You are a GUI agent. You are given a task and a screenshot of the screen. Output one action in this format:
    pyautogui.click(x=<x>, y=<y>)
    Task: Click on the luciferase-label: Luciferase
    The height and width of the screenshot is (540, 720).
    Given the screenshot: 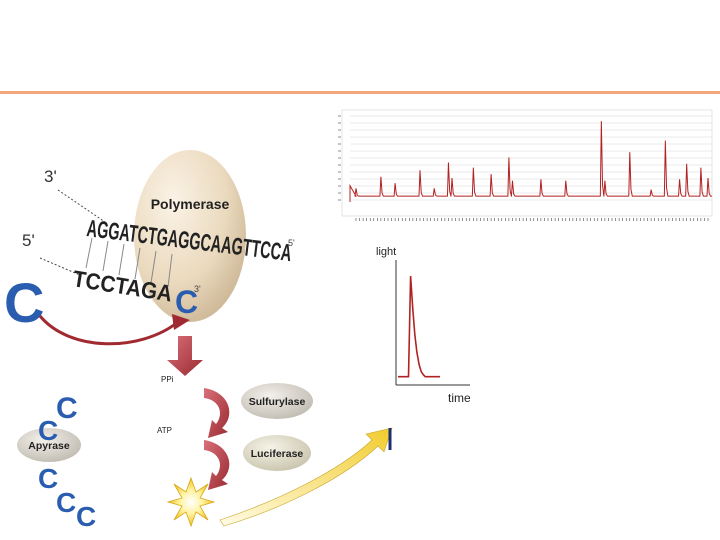 What is the action you would take?
    pyautogui.click(x=277, y=454)
    